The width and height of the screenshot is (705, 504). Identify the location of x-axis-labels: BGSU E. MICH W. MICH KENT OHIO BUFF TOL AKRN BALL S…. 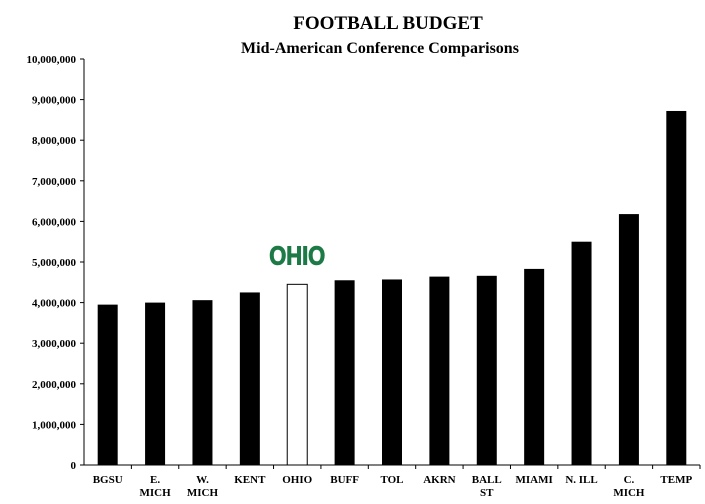
(397, 482).